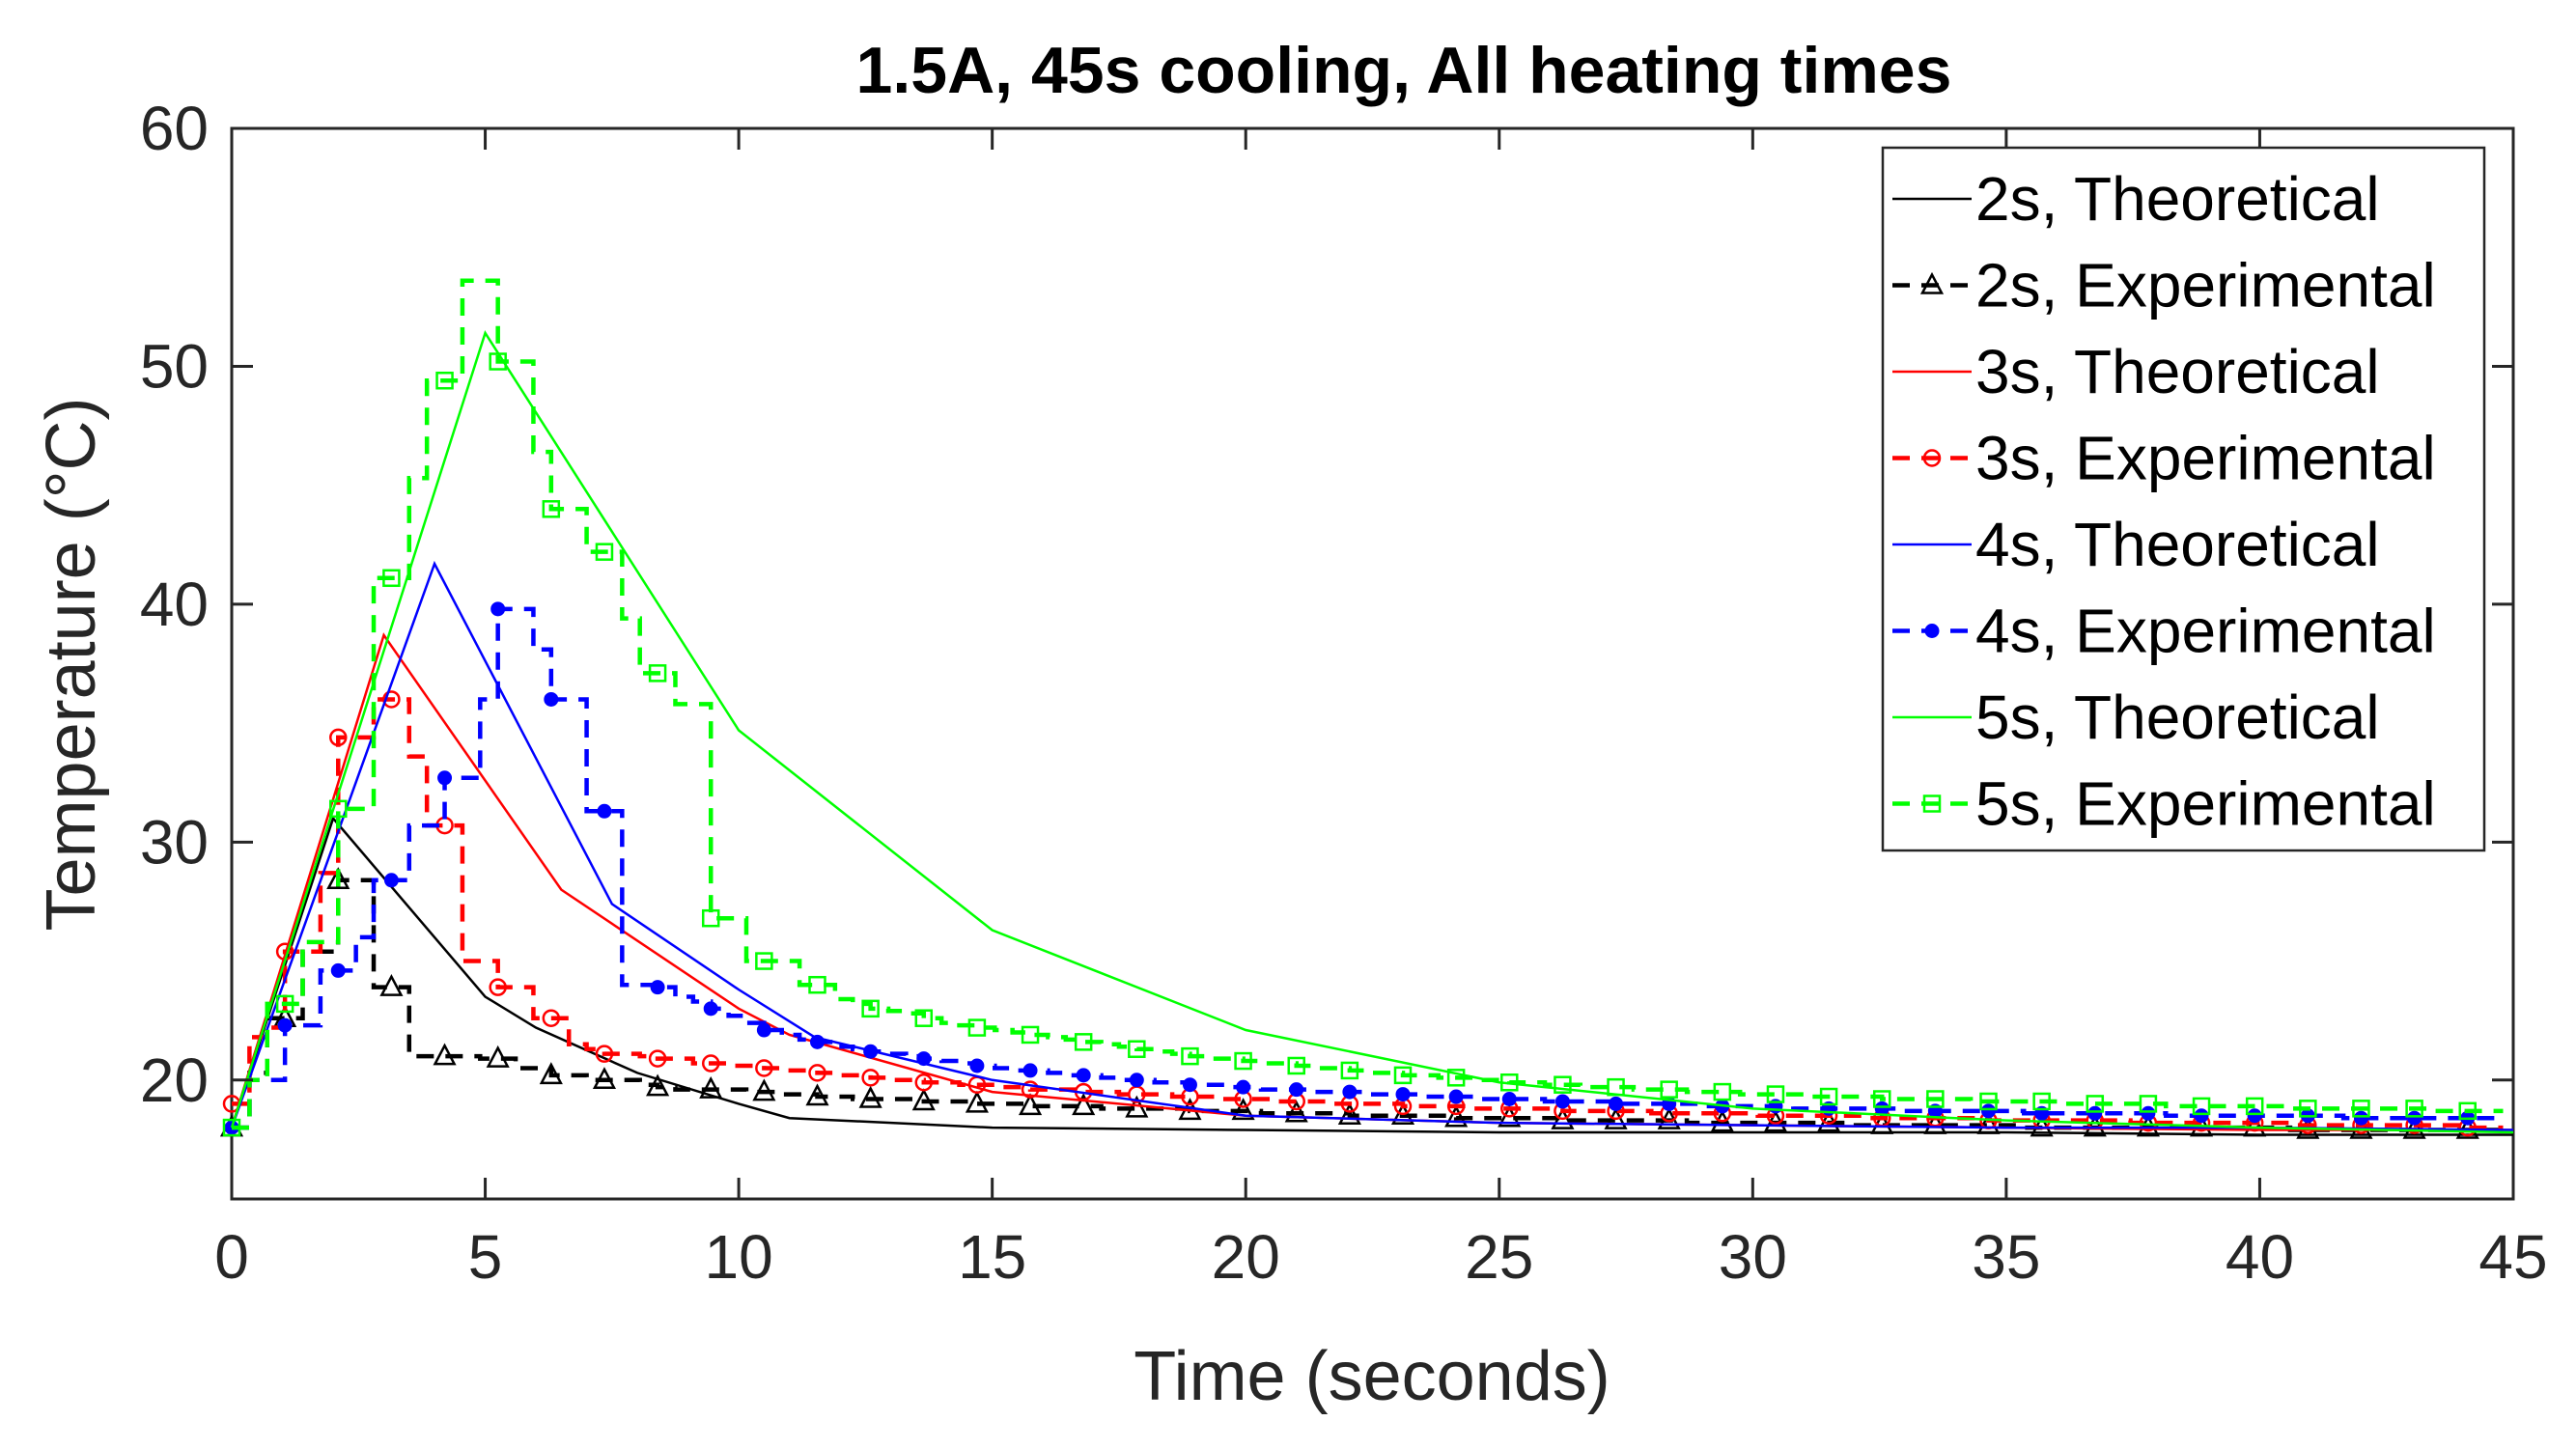 The width and height of the screenshot is (2576, 1449). I want to click on chart-title: 1.5A, 45s cooling, All heating times, so click(1404, 70).